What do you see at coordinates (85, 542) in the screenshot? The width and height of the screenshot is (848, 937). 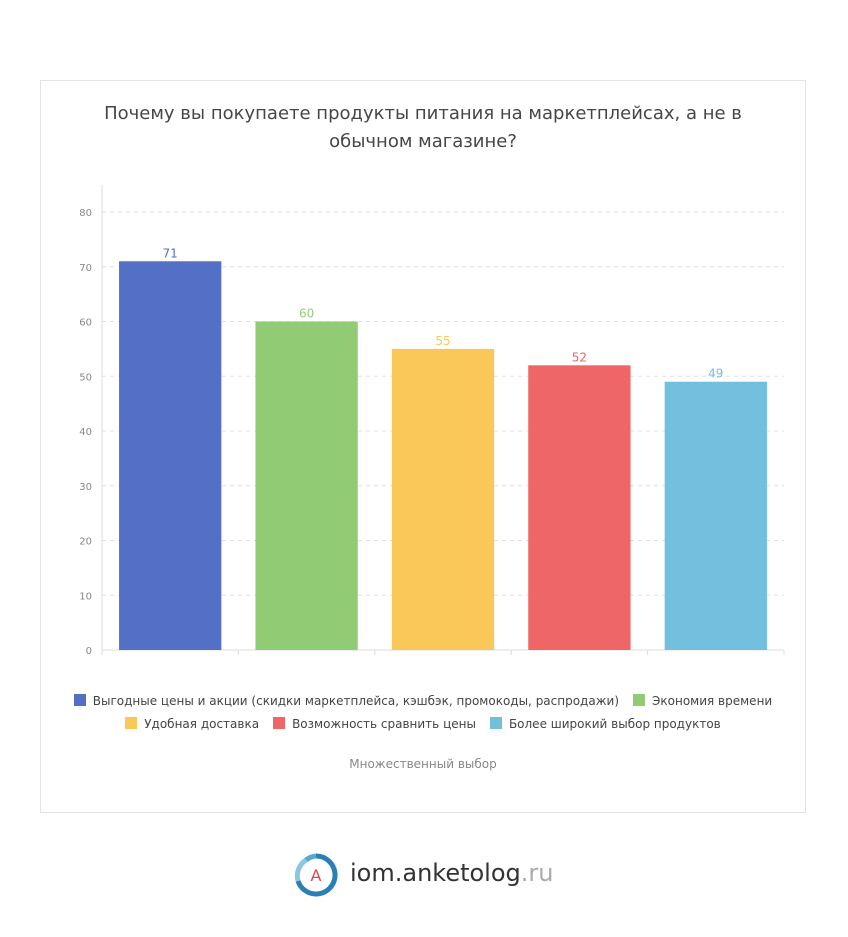 I see `y-tick-label: 20` at bounding box center [85, 542].